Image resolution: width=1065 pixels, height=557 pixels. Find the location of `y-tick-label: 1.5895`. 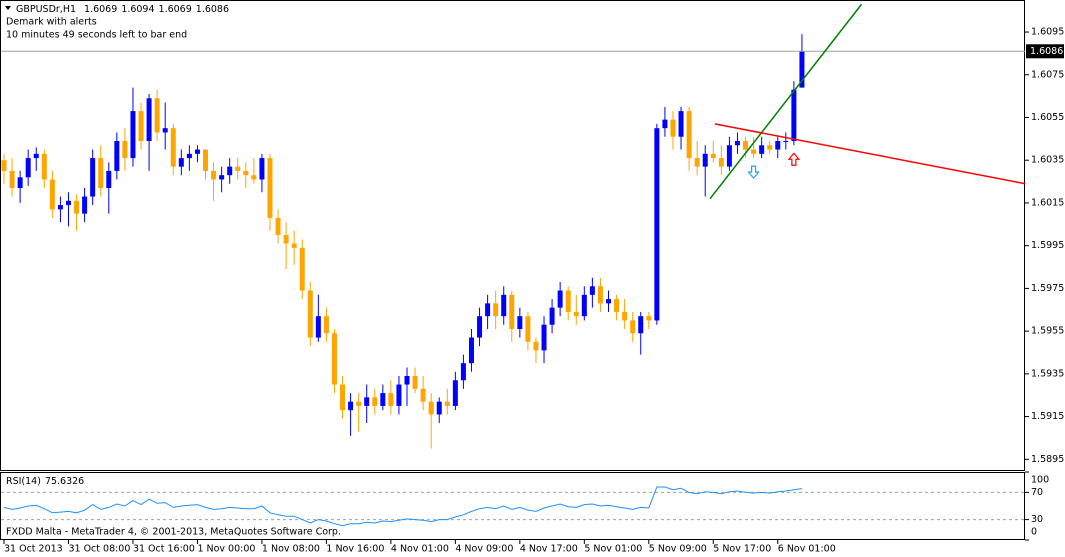

y-tick-label: 1.5895 is located at coordinates (1047, 459).